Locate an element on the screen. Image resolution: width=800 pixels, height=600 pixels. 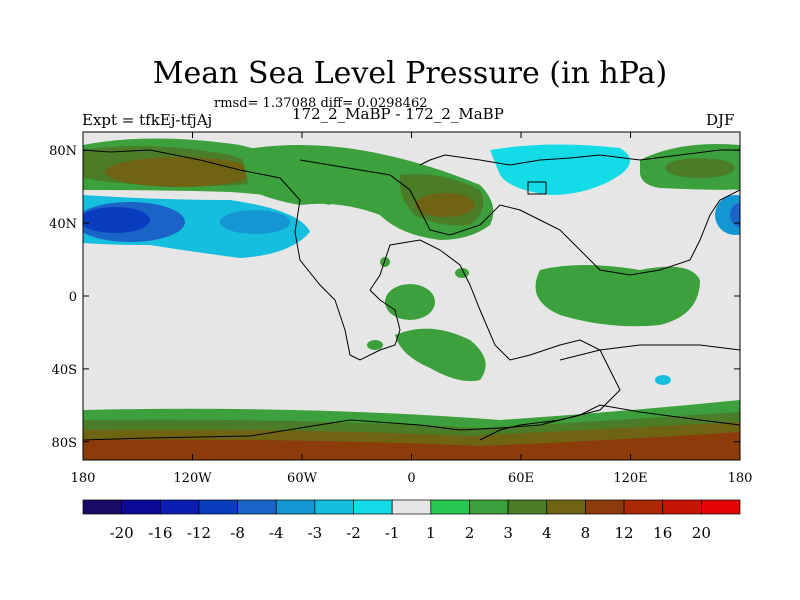
colorbar-label: 12 is located at coordinates (624, 533).